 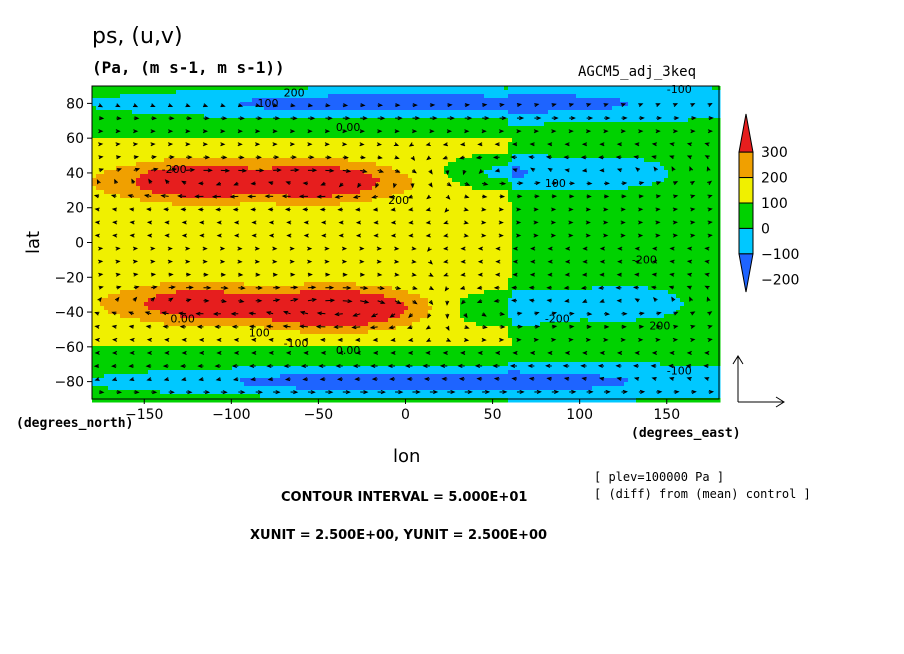 I want to click on experiment-label: AGCM5_adj_3keq, so click(x=637, y=72).